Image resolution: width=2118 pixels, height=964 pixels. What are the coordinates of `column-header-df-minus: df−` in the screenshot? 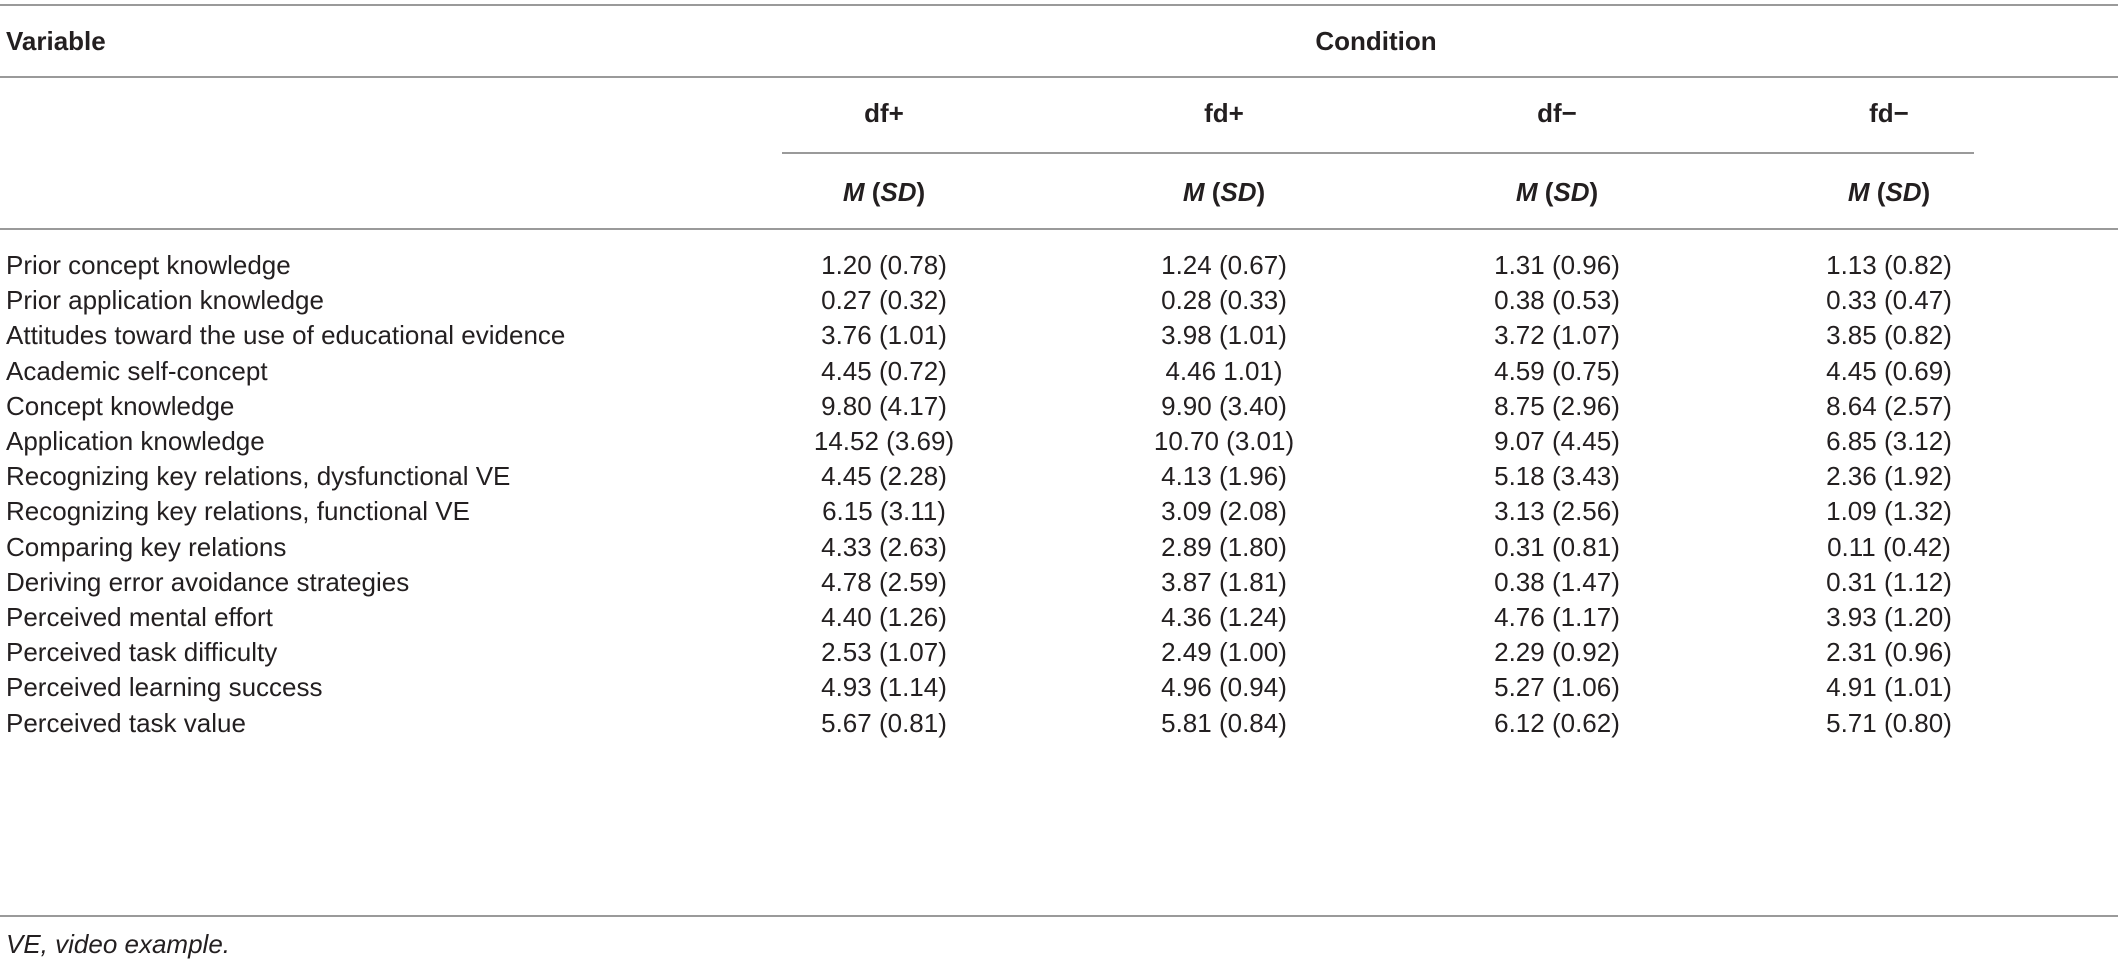 It's located at (1557, 113).